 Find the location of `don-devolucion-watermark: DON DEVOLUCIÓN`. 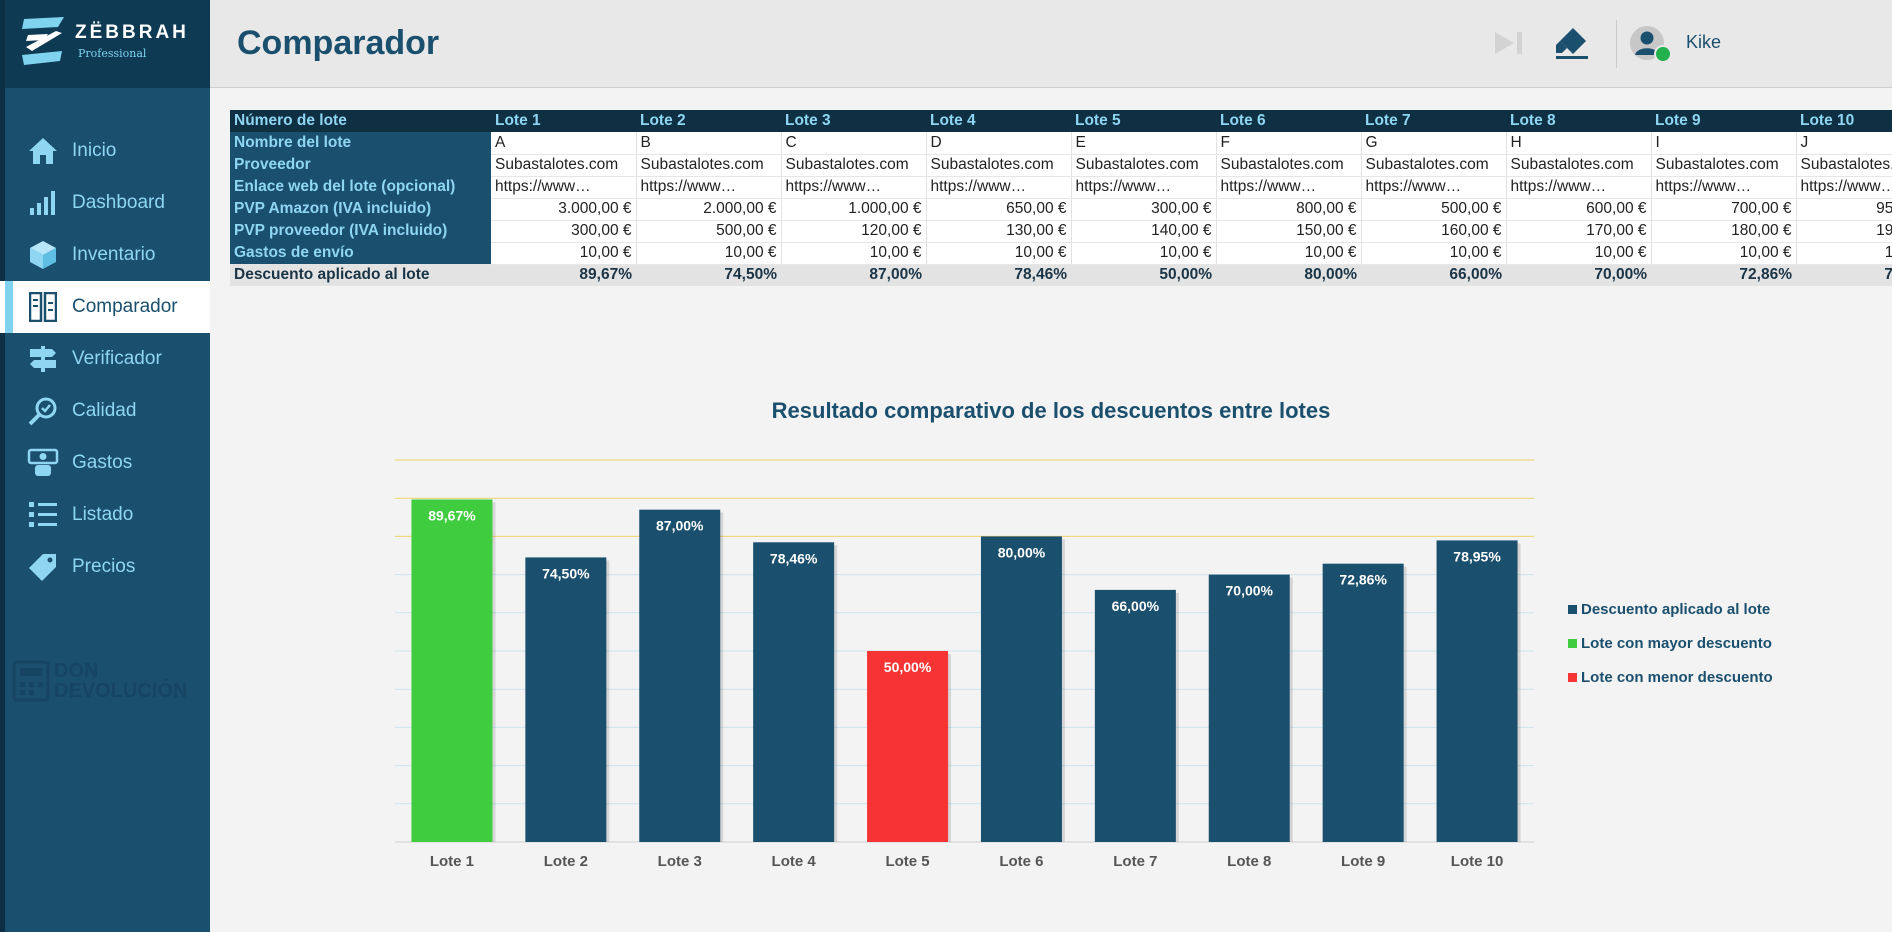

don-devolucion-watermark: DON DEVOLUCIÓN is located at coordinates (99, 681).